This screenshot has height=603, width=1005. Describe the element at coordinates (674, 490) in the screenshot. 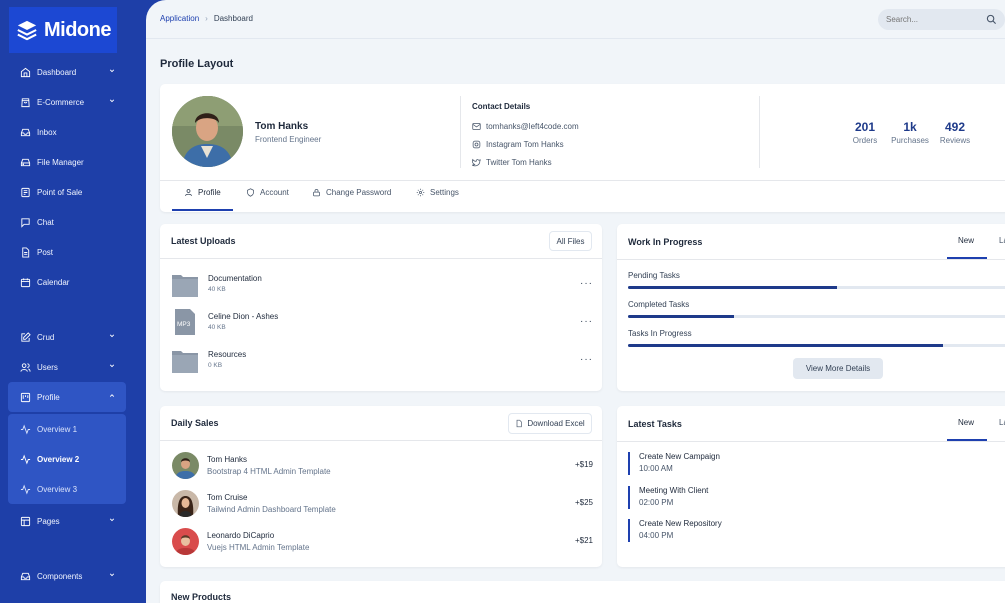

I see `task-title: Meeting With Client` at that location.